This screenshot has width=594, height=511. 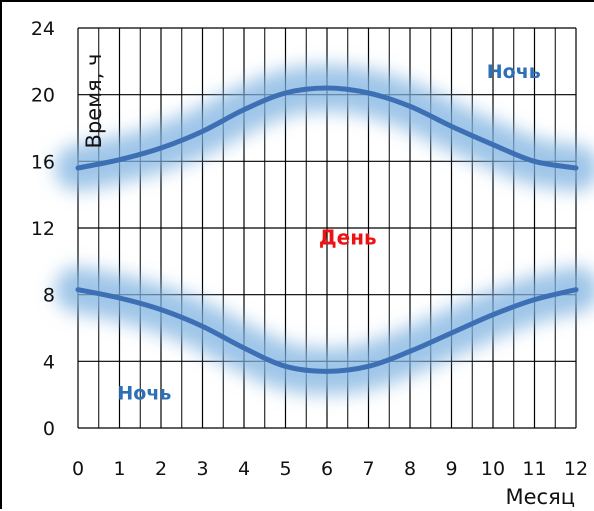 What do you see at coordinates (202, 469) in the screenshot?
I see `x-tick-label: 3` at bounding box center [202, 469].